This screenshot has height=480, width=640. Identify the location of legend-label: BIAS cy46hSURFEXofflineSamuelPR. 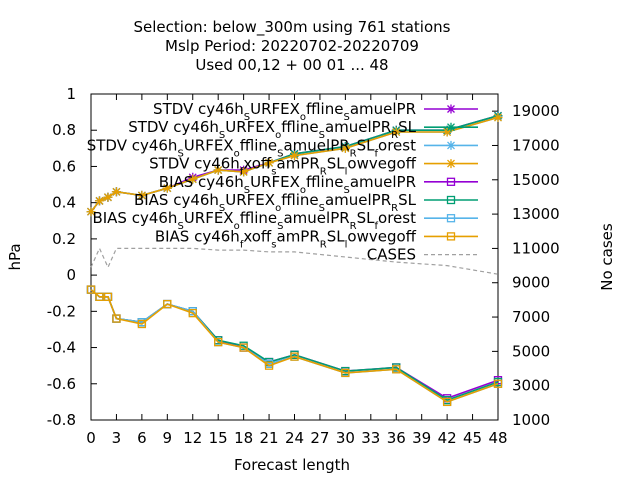
(287, 184).